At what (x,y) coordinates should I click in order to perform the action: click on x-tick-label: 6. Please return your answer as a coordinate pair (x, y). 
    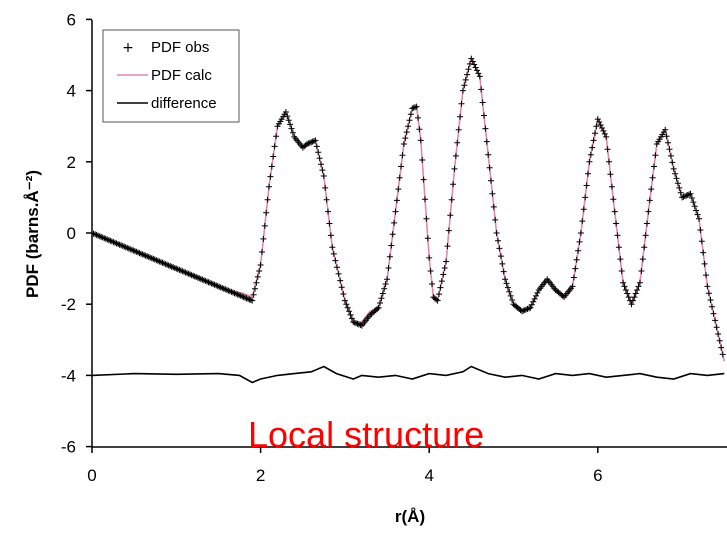
    Looking at the image, I should click on (597, 475).